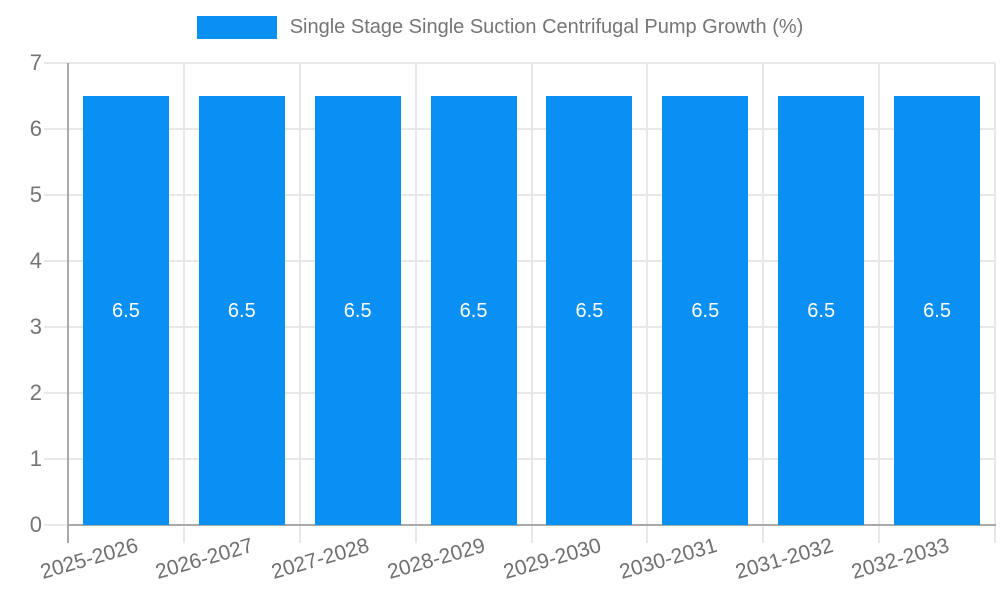 This screenshot has width=1000, height=600. Describe the element at coordinates (35, 128) in the screenshot. I see `y-tick-label: 6` at that location.